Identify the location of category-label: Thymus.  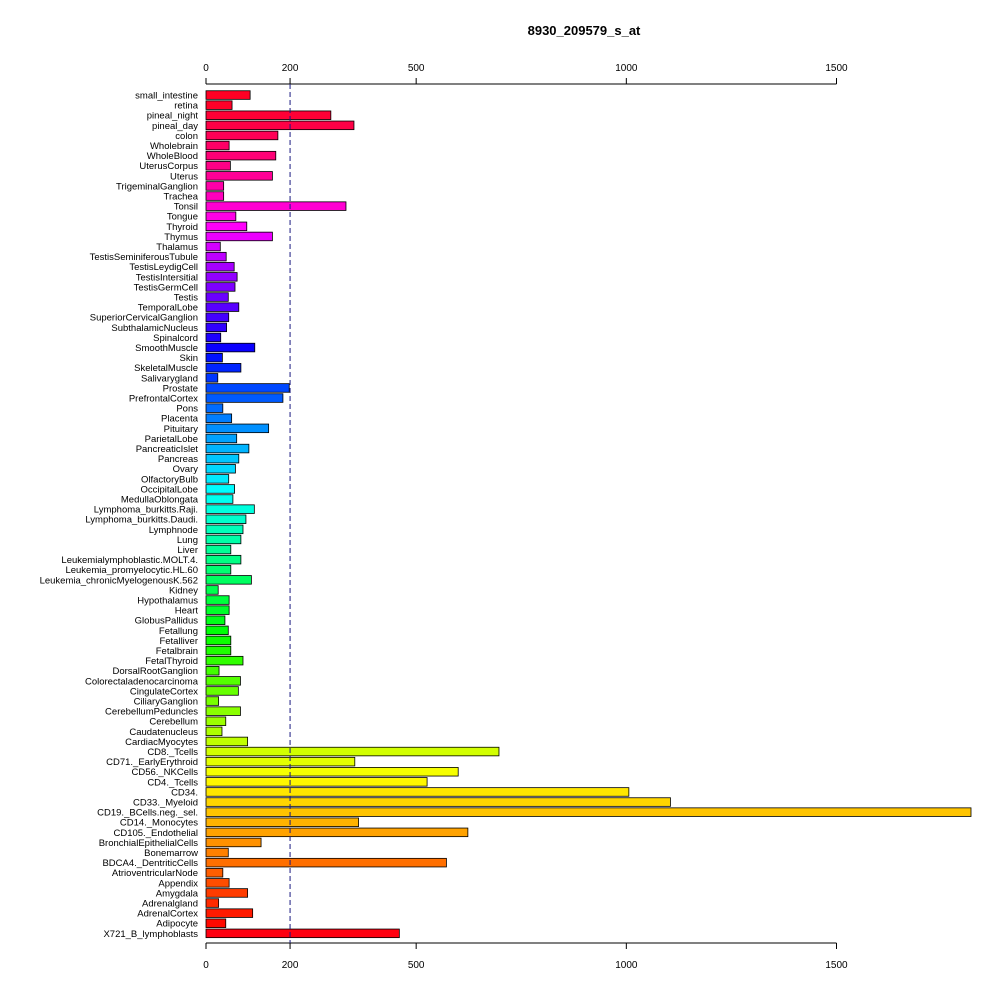
(181, 237).